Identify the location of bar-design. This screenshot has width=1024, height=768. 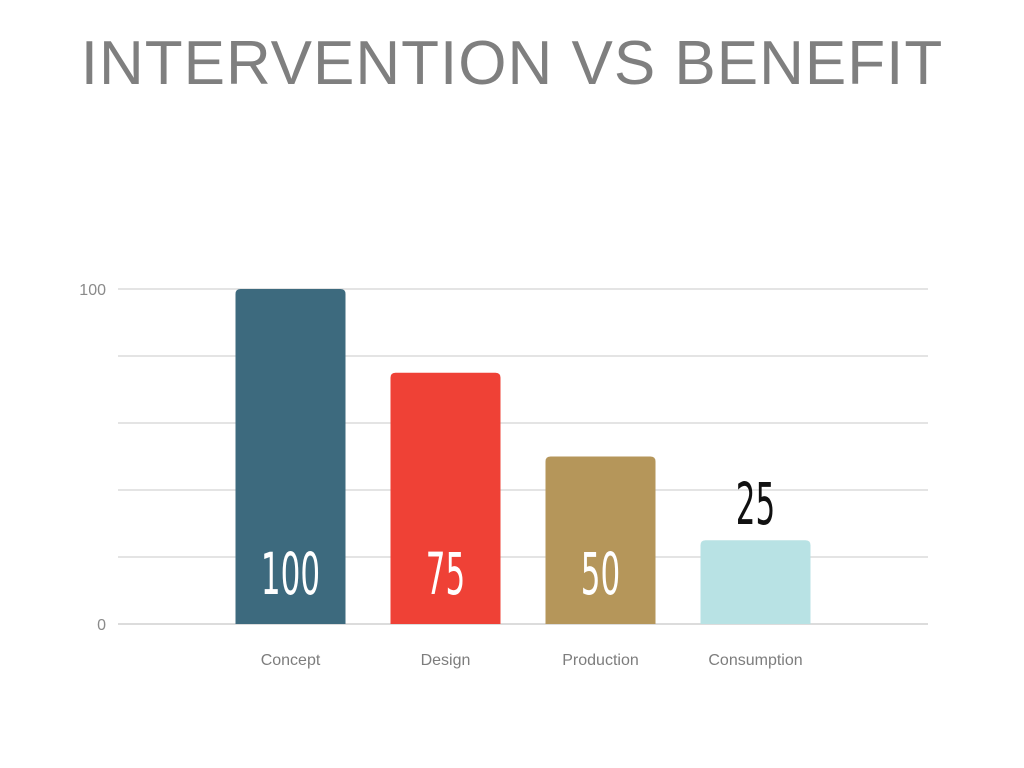
(445, 498).